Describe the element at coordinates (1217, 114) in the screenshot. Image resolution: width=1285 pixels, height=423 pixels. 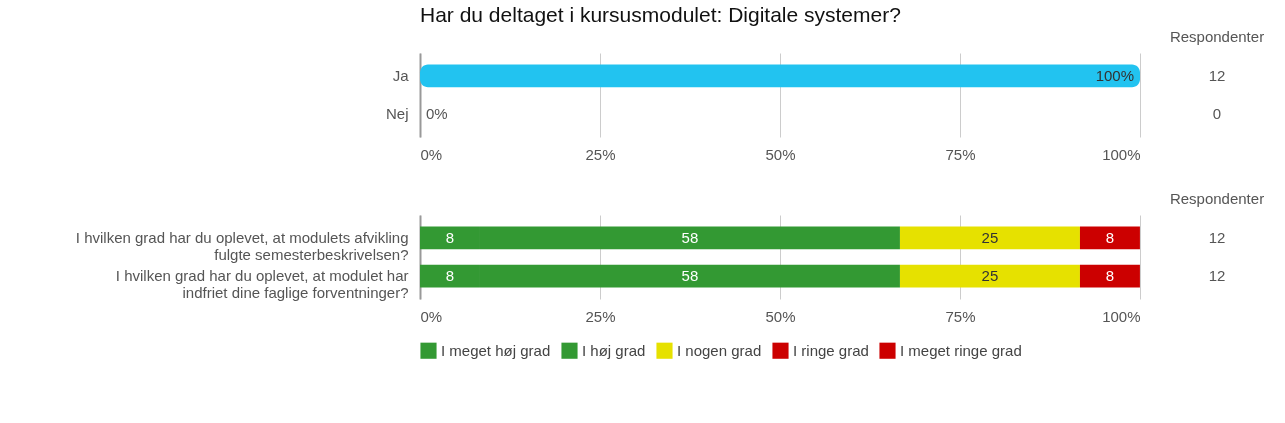
I see `text: 0` at that location.